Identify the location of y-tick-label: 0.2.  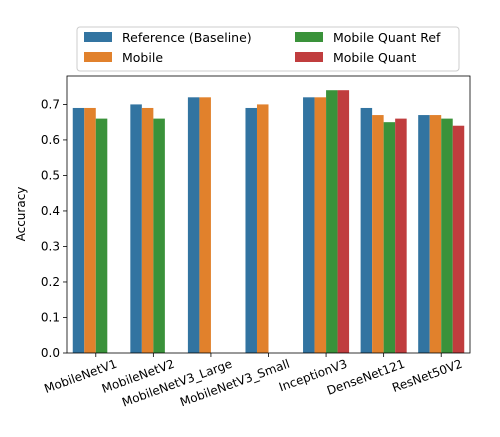
(50, 282).